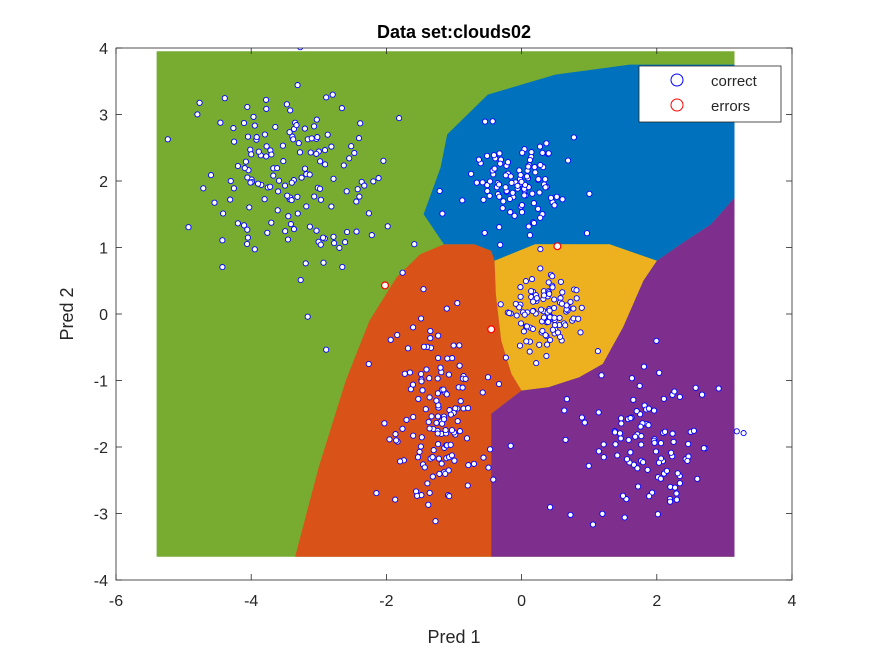  I want to click on x-tick-label: -6, so click(116, 601).